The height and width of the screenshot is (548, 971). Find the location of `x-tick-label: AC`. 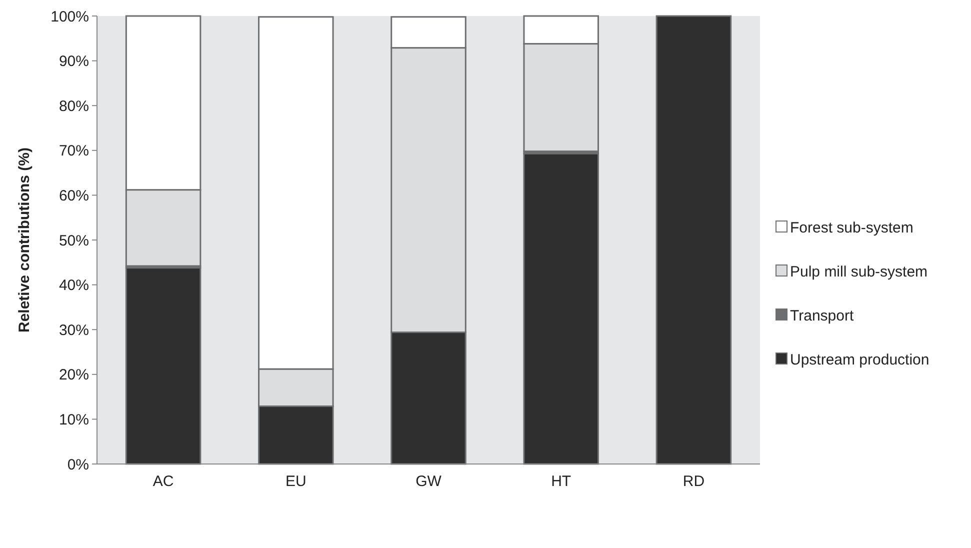

x-tick-label: AC is located at coordinates (163, 481).